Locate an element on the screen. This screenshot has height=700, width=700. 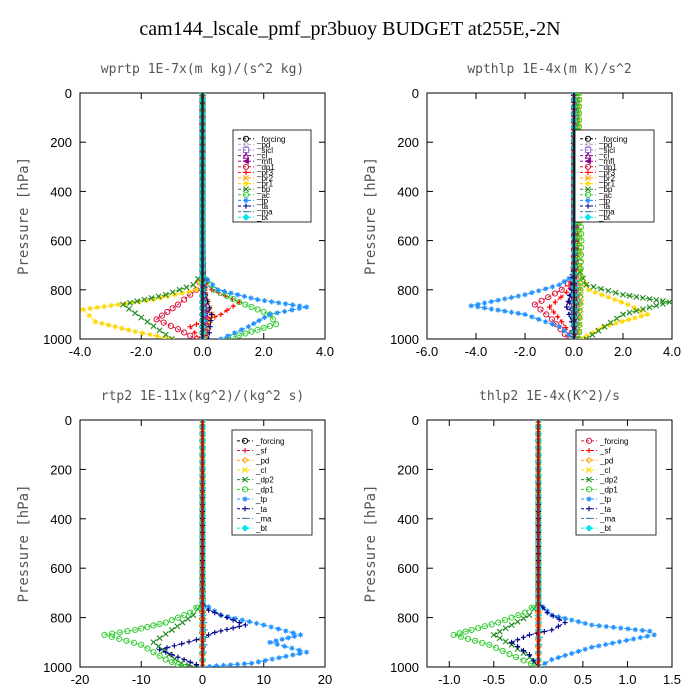
legend: _forcing_sf_pd_cl_dp2_dp1_tp_ta_ma_bt is located at coordinates (272, 482).